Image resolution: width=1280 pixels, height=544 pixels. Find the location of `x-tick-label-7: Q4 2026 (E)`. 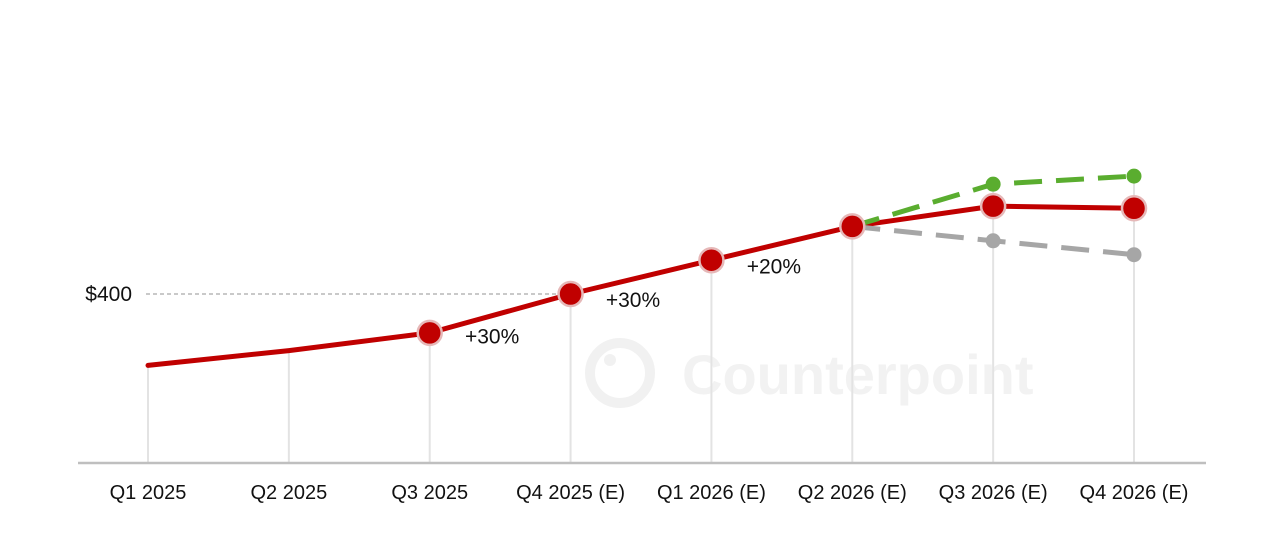

x-tick-label-7: Q4 2026 (E) is located at coordinates (1134, 493).